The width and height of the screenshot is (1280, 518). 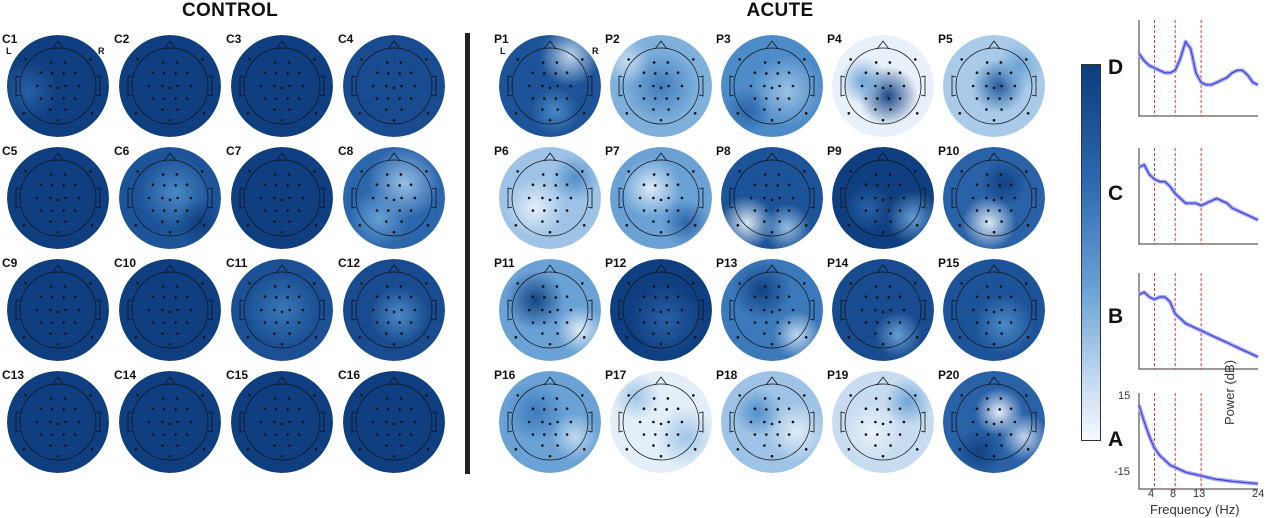 I want to click on x-tick-13: 13, so click(x=1199, y=494).